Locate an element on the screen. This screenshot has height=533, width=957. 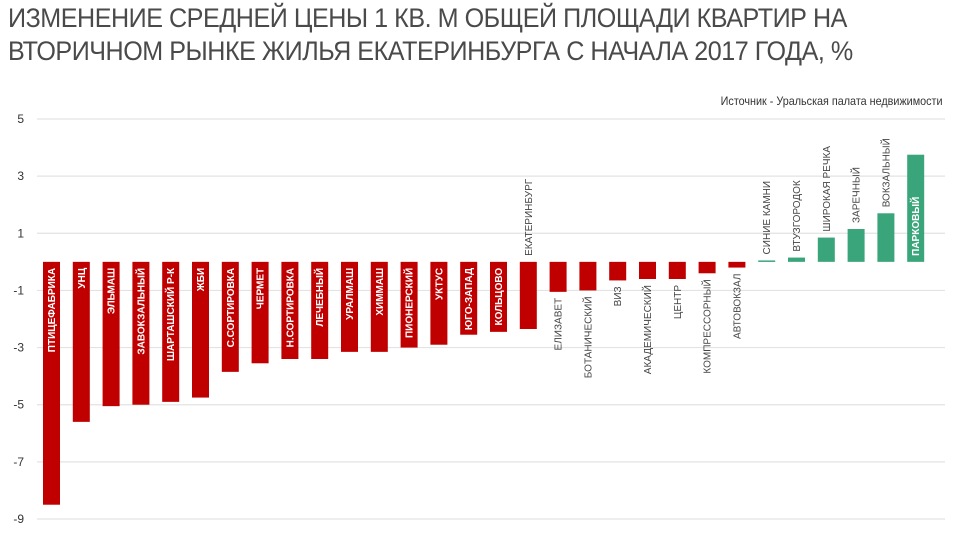
bar-label: УНЦ is located at coordinates (82, 277).